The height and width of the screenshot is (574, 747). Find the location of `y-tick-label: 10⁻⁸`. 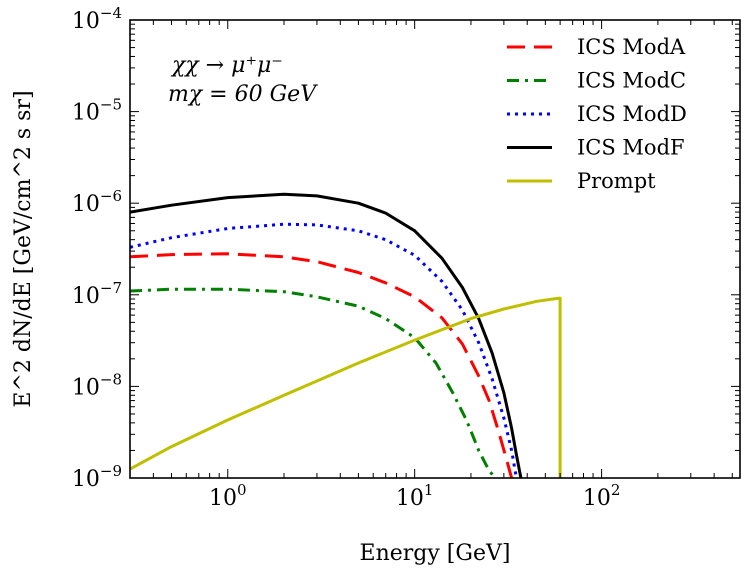

y-tick-label: 10⁻⁸ is located at coordinates (97, 385).